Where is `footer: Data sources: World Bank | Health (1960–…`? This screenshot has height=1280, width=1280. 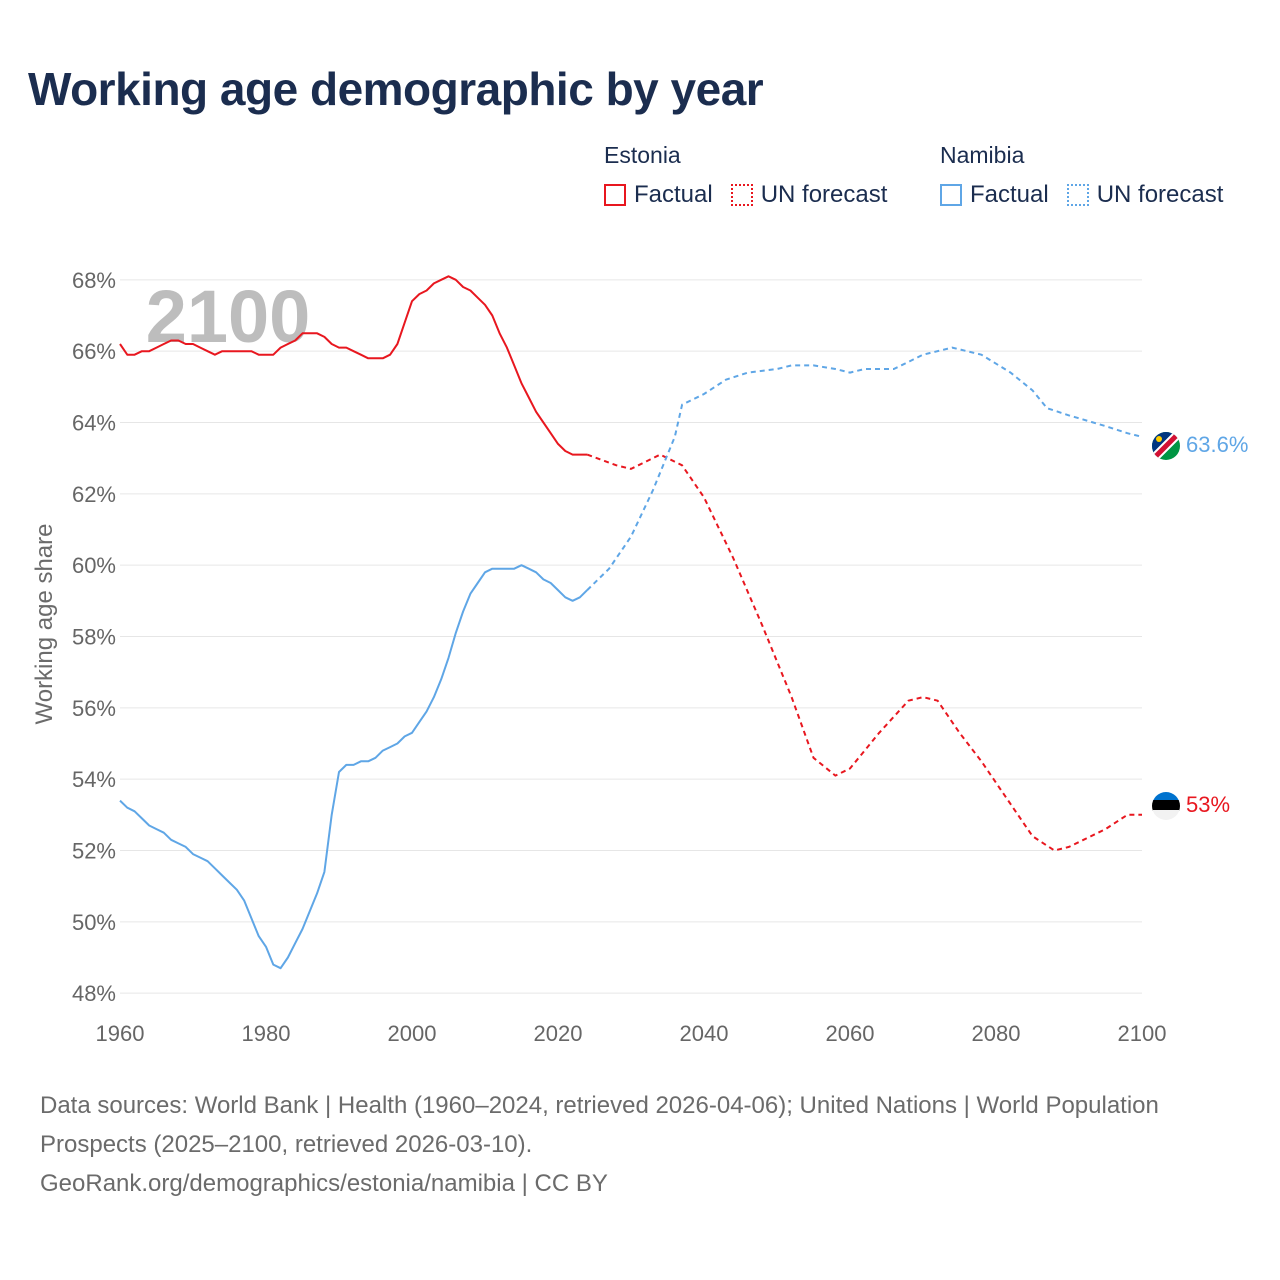
footer: Data sources: World Bank | Health (1960–… is located at coordinates (630, 1144).